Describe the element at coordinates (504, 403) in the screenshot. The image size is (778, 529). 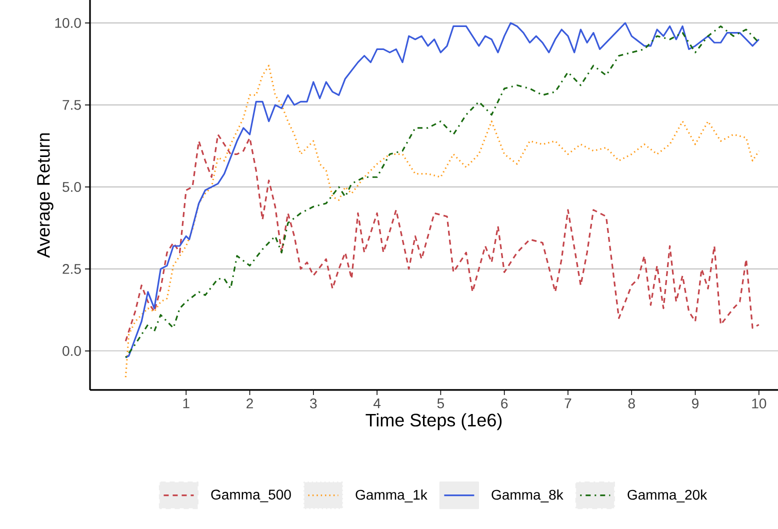
I see `x-tick-label: 6` at that location.